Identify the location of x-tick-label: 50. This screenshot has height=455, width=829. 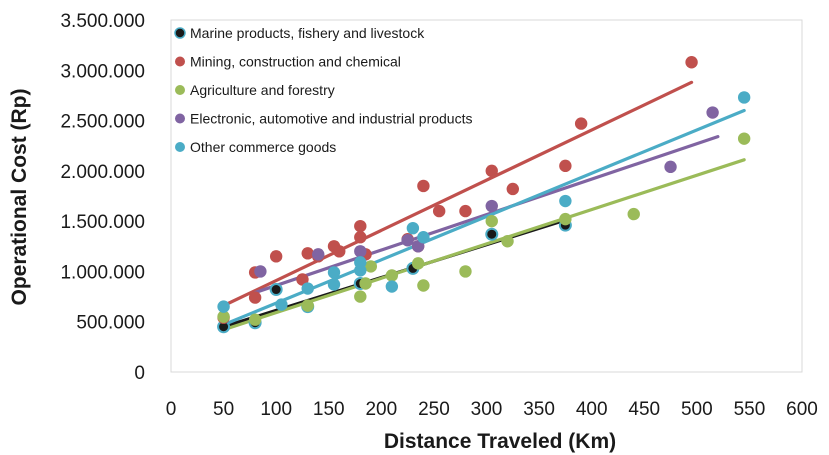
(223, 409).